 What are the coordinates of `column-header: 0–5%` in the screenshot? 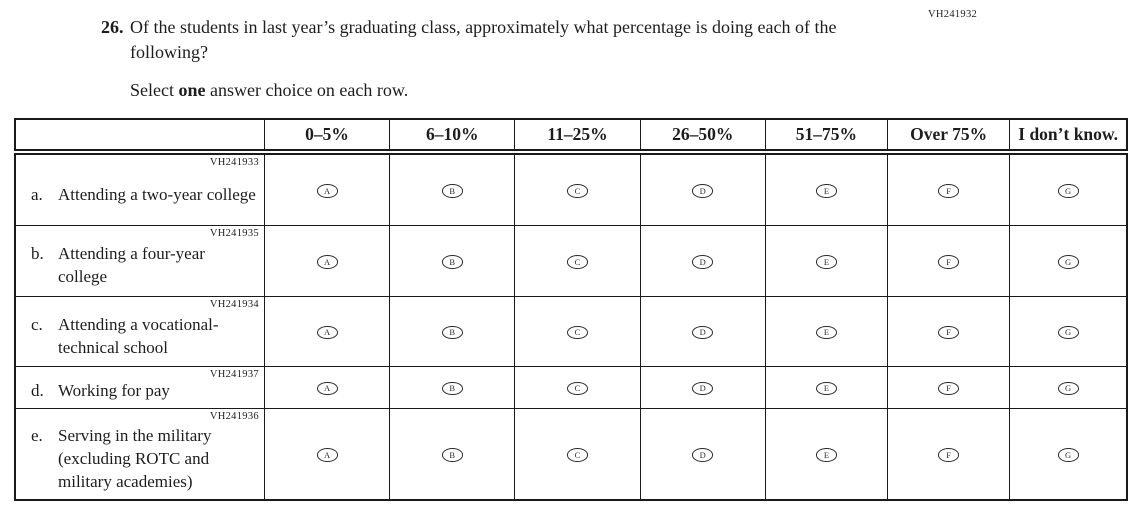 It's located at (327, 136).